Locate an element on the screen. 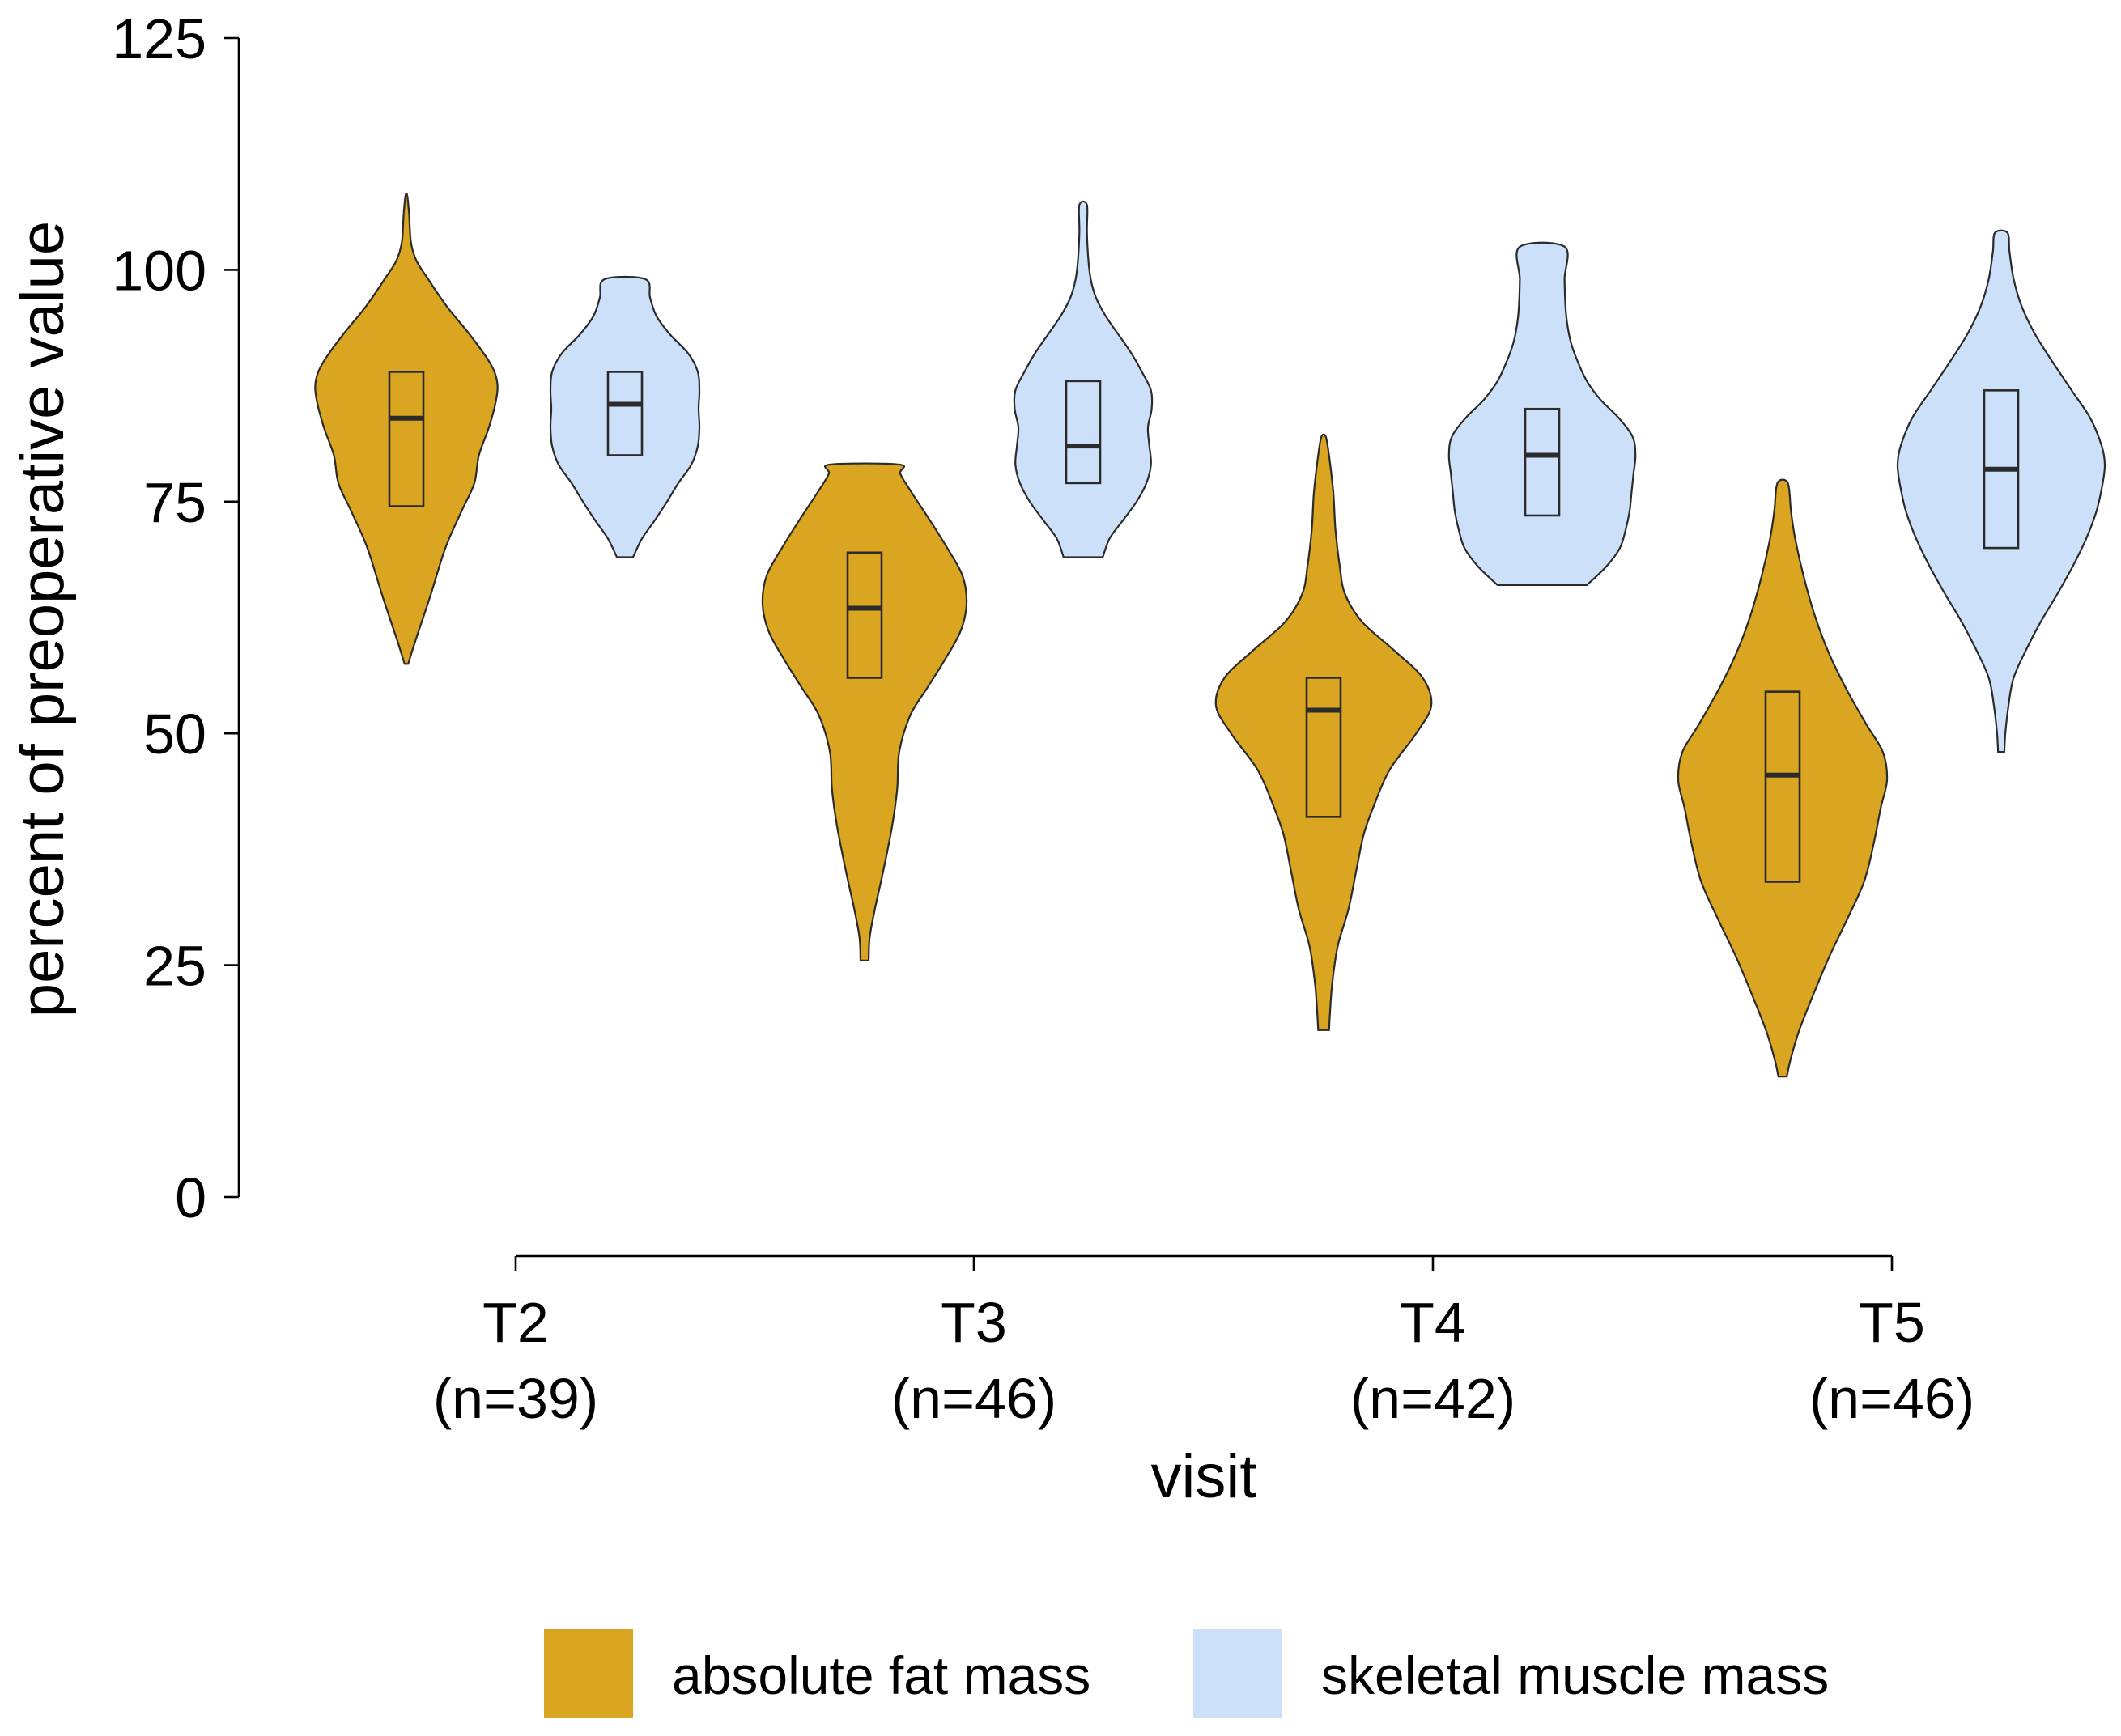 This screenshot has width=2121, height=1736. y-tick-label: 25 is located at coordinates (174, 966).